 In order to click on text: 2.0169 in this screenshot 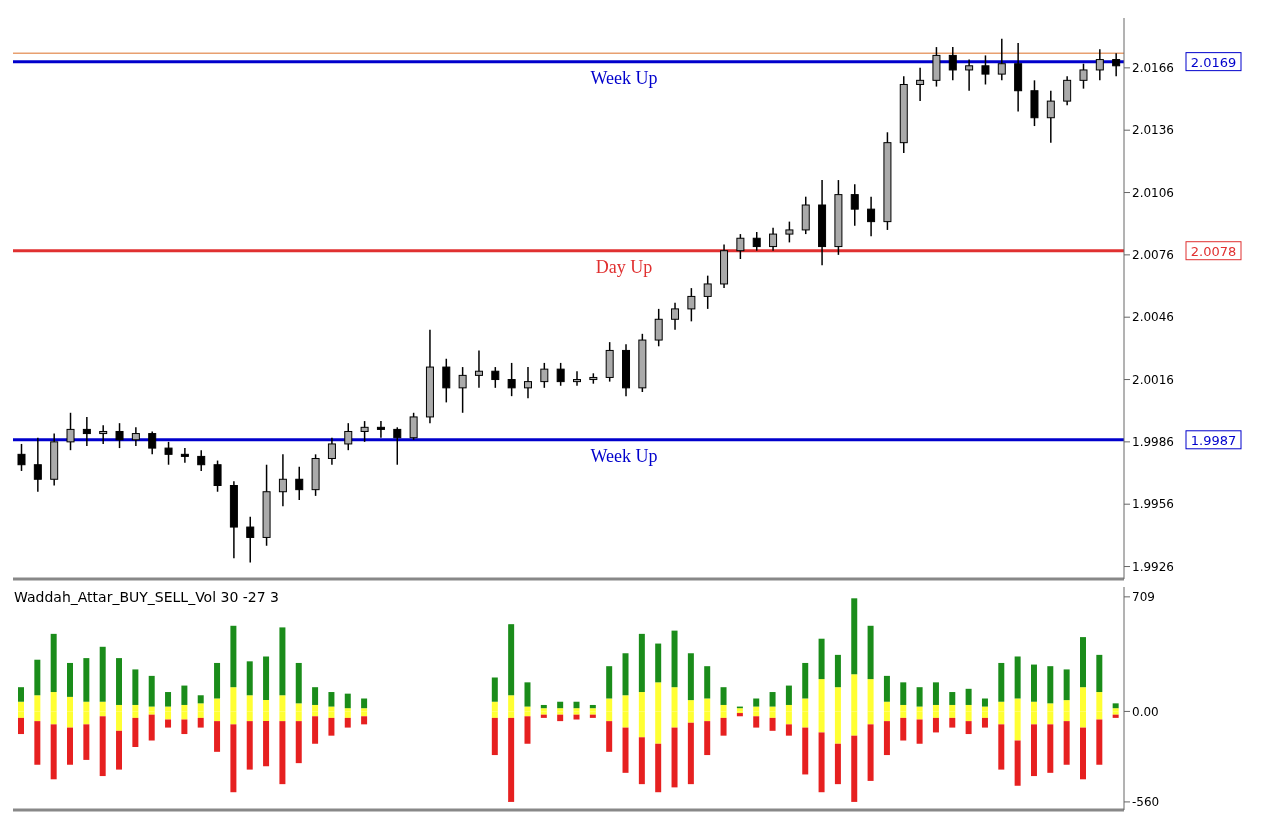, I will do `click(1213, 62)`.